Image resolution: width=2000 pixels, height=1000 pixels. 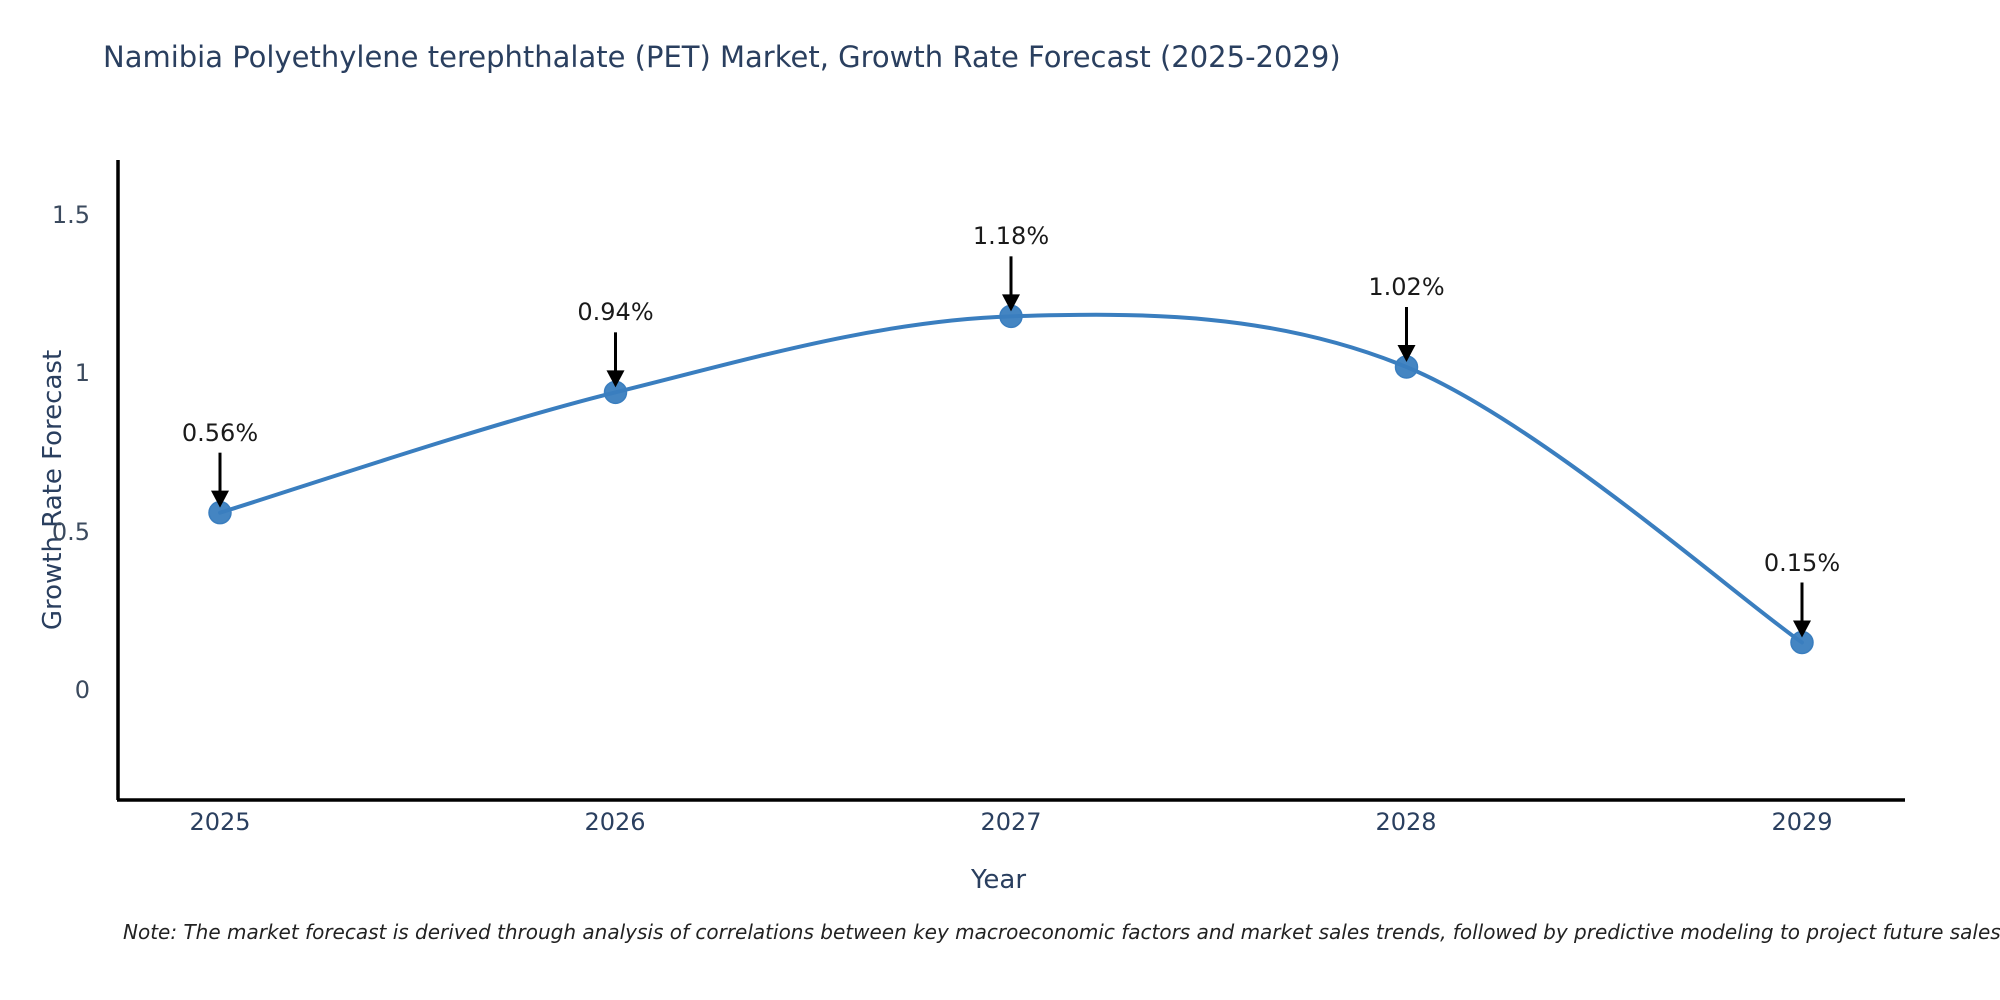 What do you see at coordinates (1406, 287) in the screenshot?
I see `data-point-label: 1.02%` at bounding box center [1406, 287].